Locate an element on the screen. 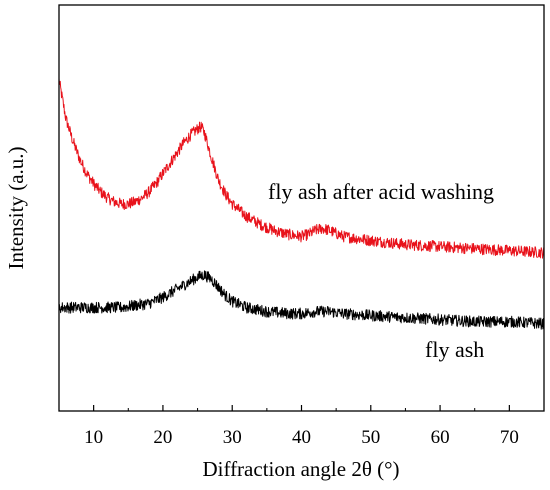 The image size is (550, 490). x-tick-label: 70 is located at coordinates (509, 437).